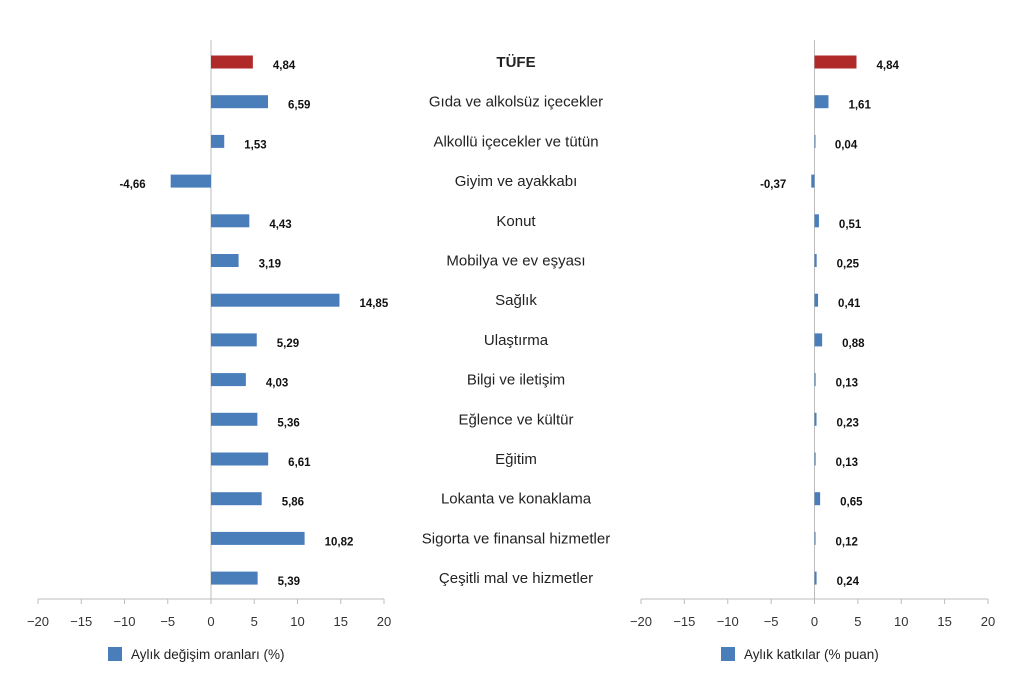 This screenshot has width=1024, height=680. I want to click on right-value-label: 0,88, so click(853, 344).